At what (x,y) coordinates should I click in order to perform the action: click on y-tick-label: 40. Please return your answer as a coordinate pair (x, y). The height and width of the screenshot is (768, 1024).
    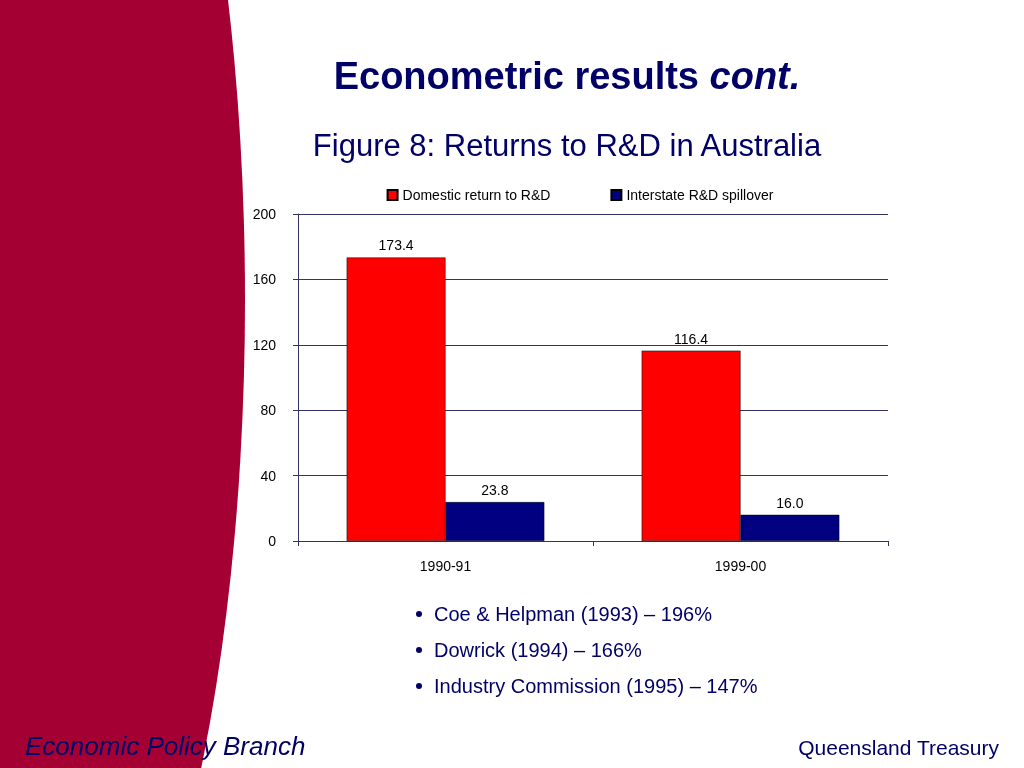
    Looking at the image, I should click on (268, 475).